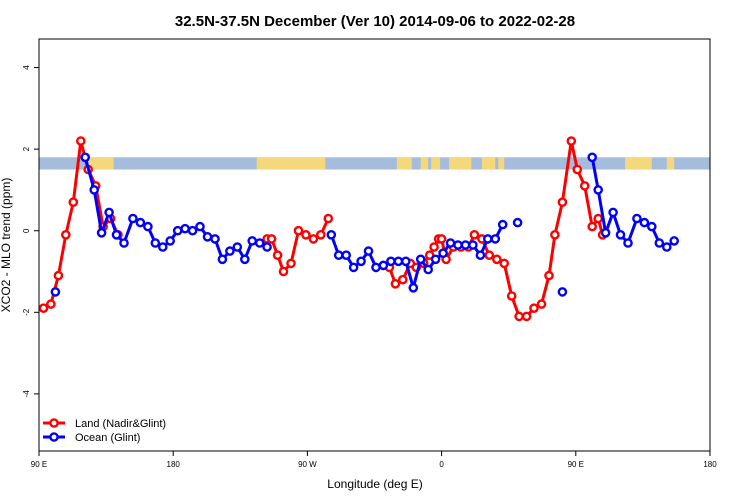 Image resolution: width=750 pixels, height=500 pixels. I want to click on y-tick-label: -4, so click(26, 394).